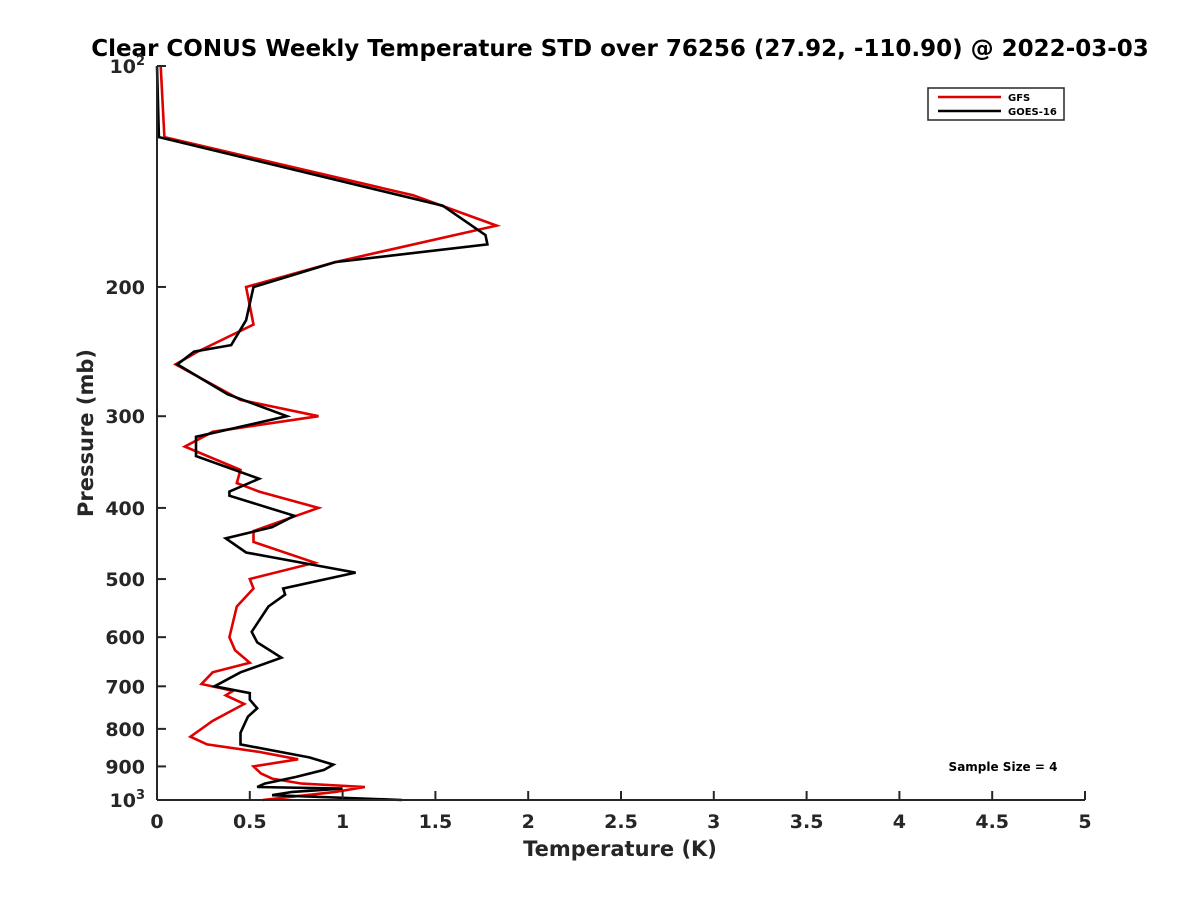 Image resolution: width=1200 pixels, height=900 pixels. I want to click on x-tick-label: 4, so click(899, 822).